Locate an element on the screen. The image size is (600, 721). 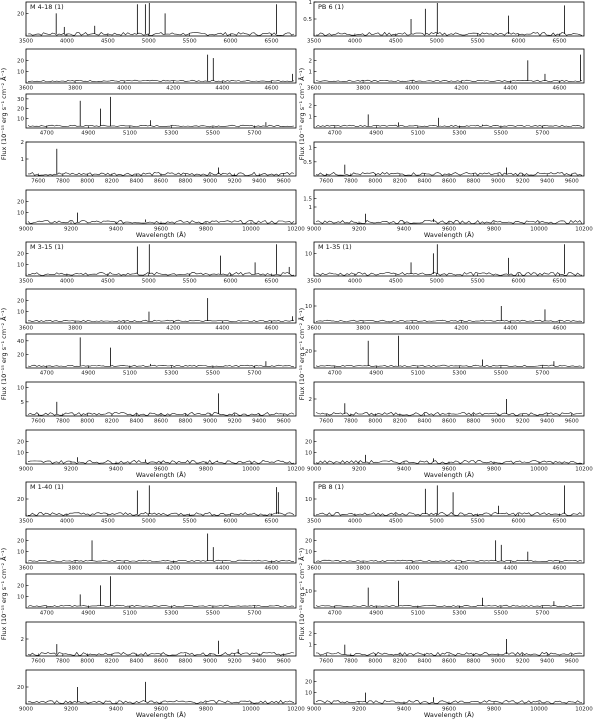
panel-5-xtick-label-1: 9000 is located at coordinates (26, 230).